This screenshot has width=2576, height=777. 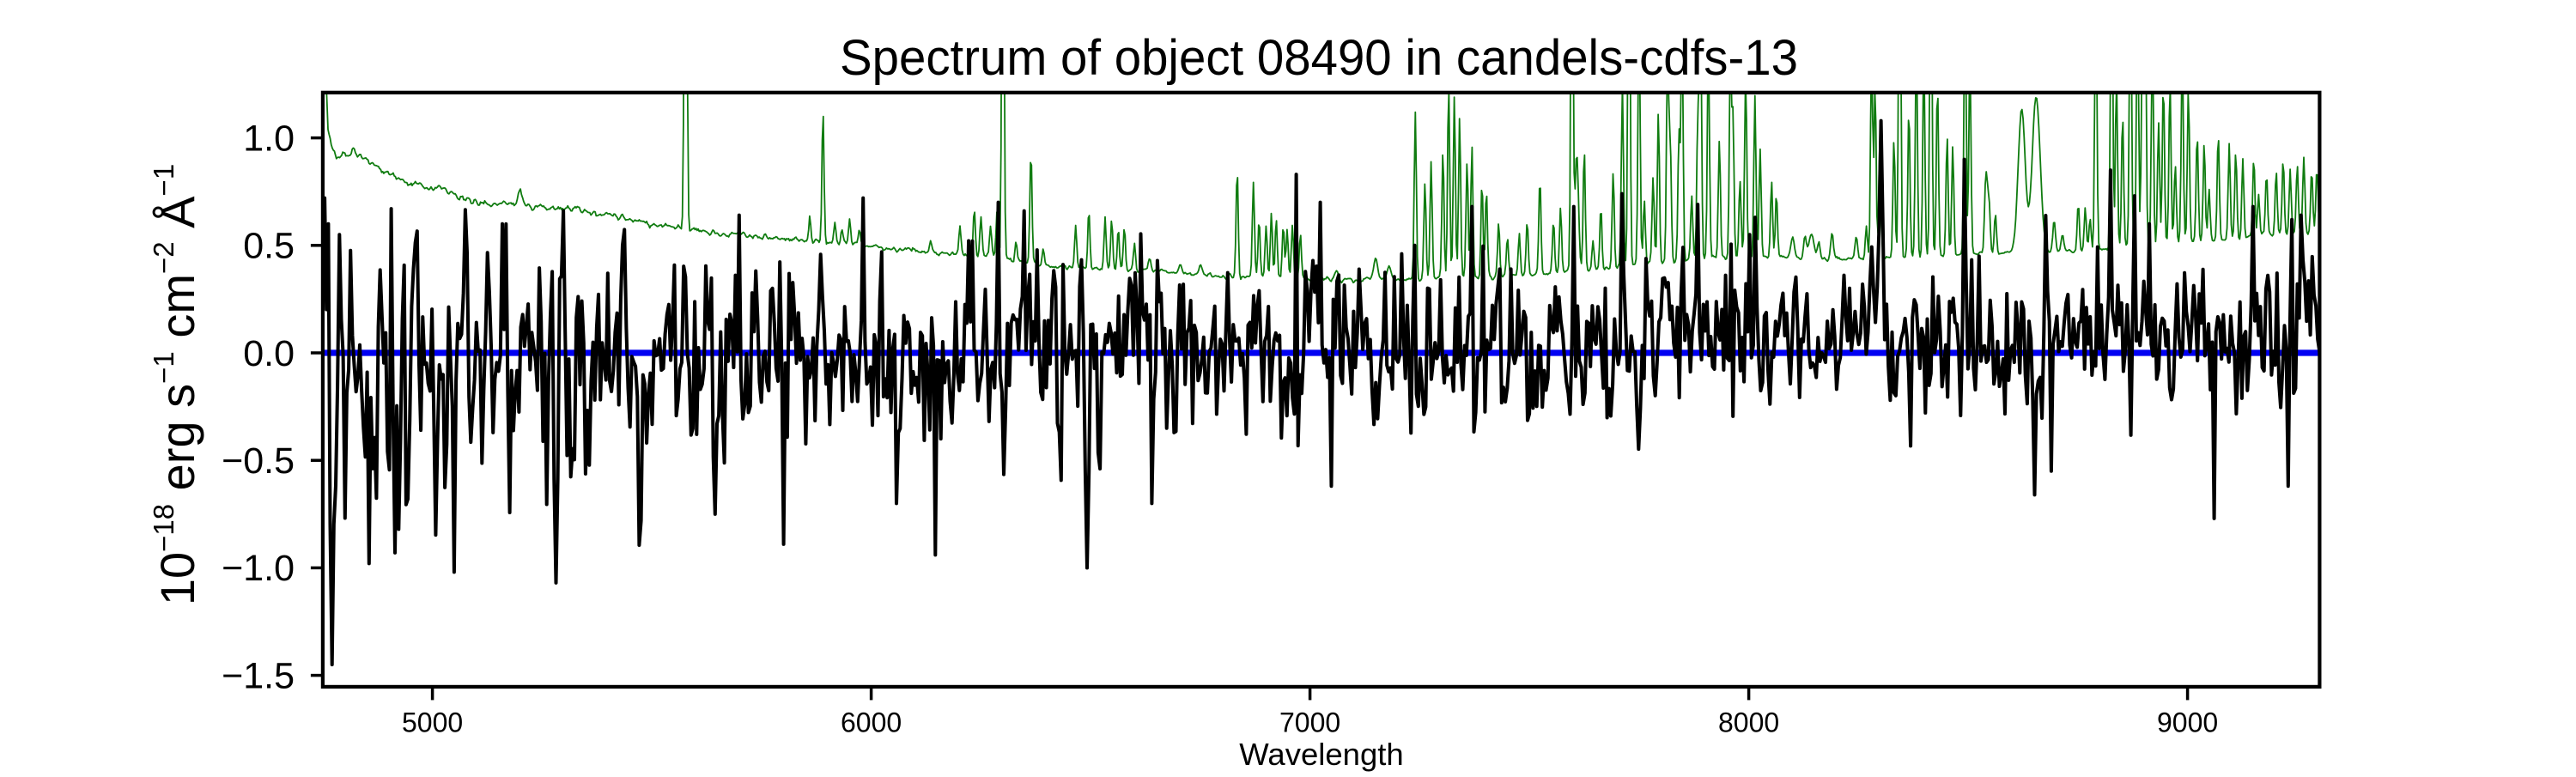 What do you see at coordinates (258, 568) in the screenshot?
I see `svg-text: −1.0` at bounding box center [258, 568].